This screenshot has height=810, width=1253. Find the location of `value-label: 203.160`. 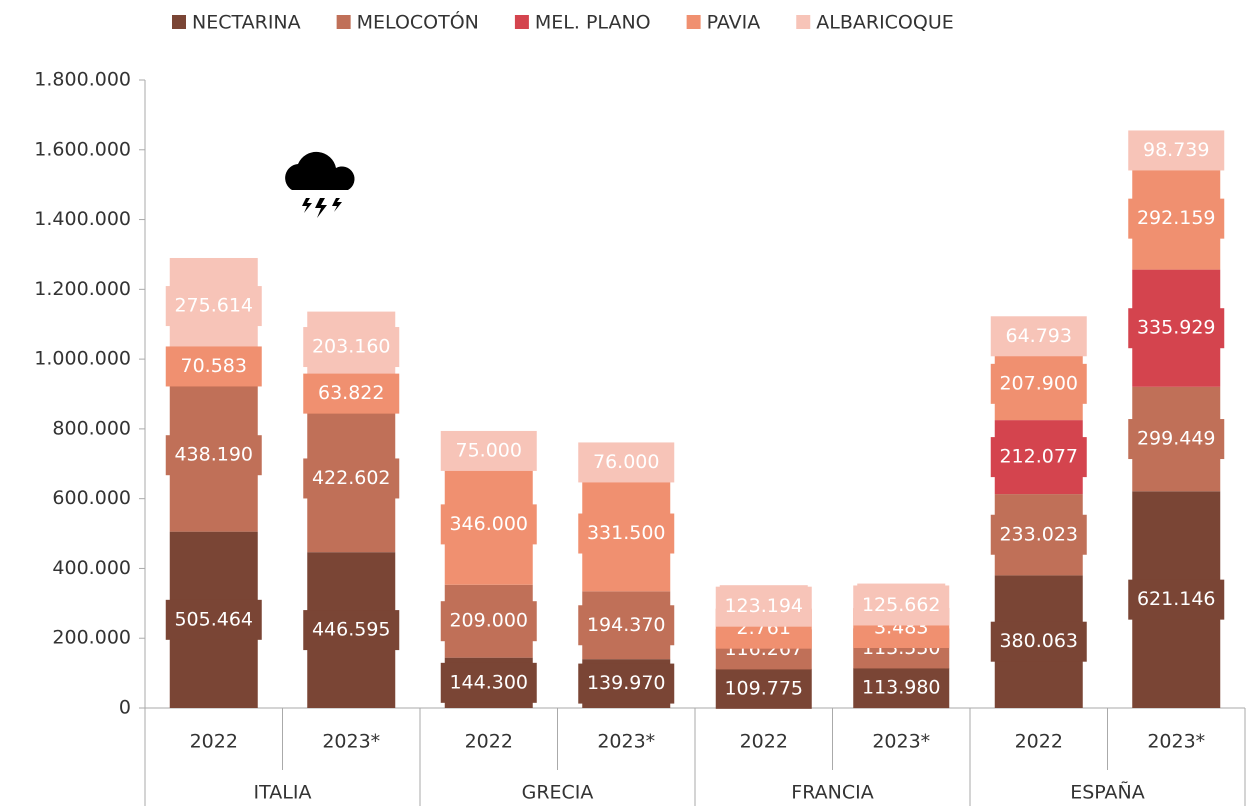

value-label: 203.160 is located at coordinates (351, 347).